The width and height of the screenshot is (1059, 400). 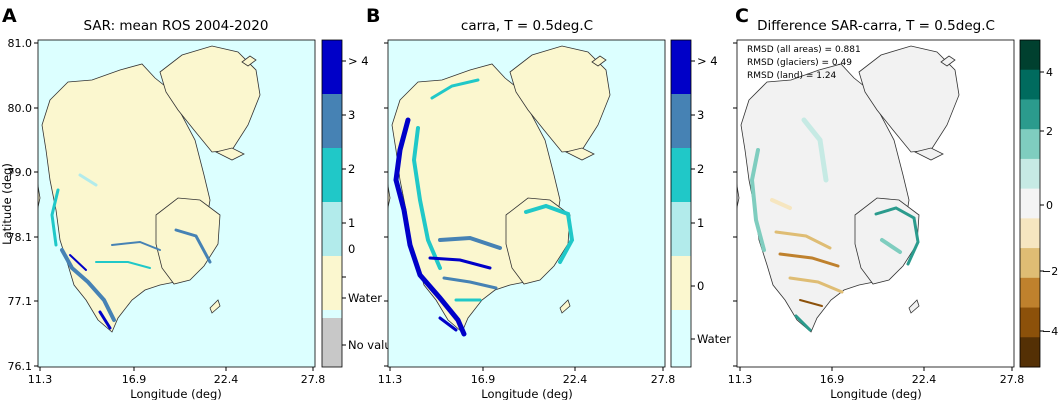 What do you see at coordinates (834, 224) in the screenshot?
I see `map-c-diff-accents` at bounding box center [834, 224].